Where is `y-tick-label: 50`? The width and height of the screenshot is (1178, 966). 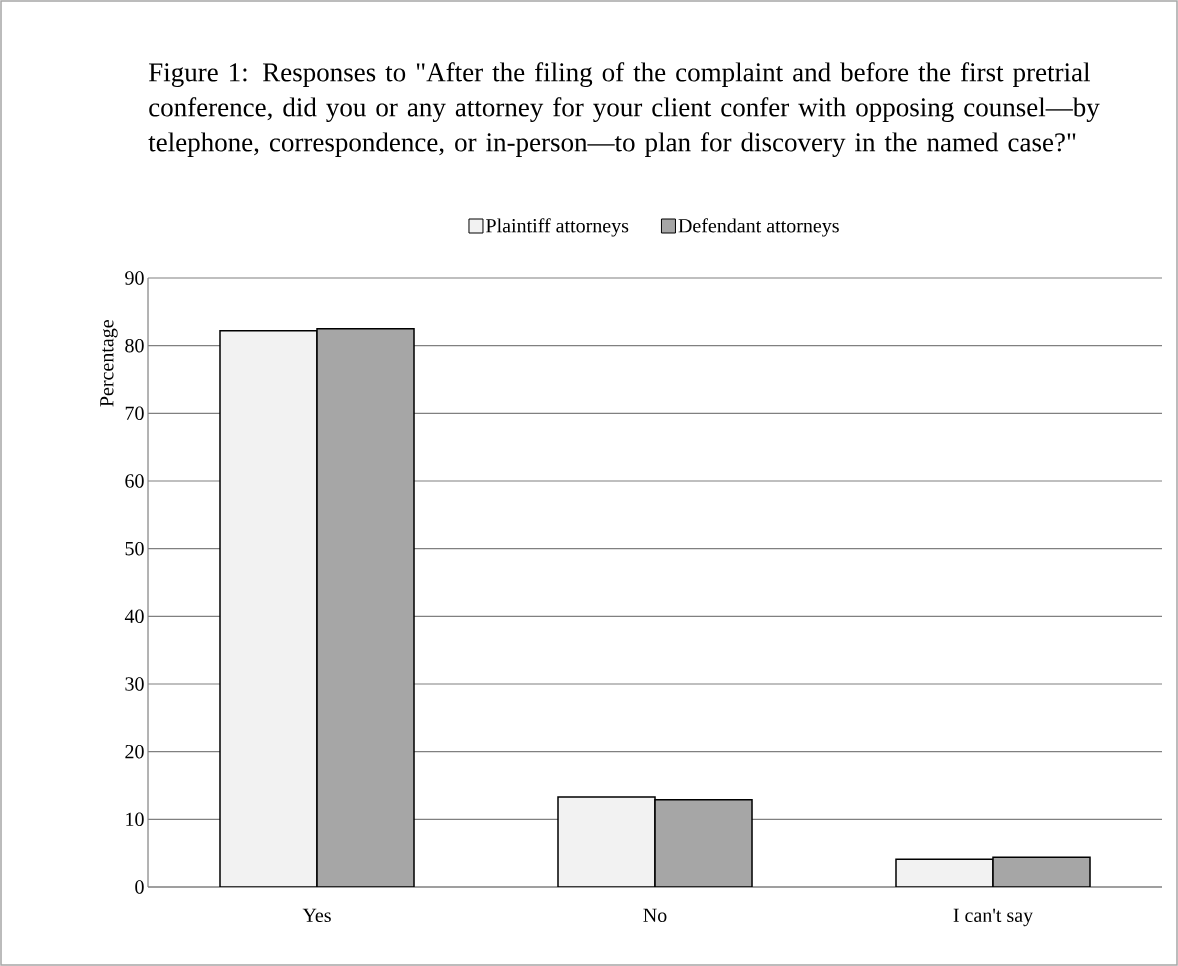 y-tick-label: 50 is located at coordinates (134, 548).